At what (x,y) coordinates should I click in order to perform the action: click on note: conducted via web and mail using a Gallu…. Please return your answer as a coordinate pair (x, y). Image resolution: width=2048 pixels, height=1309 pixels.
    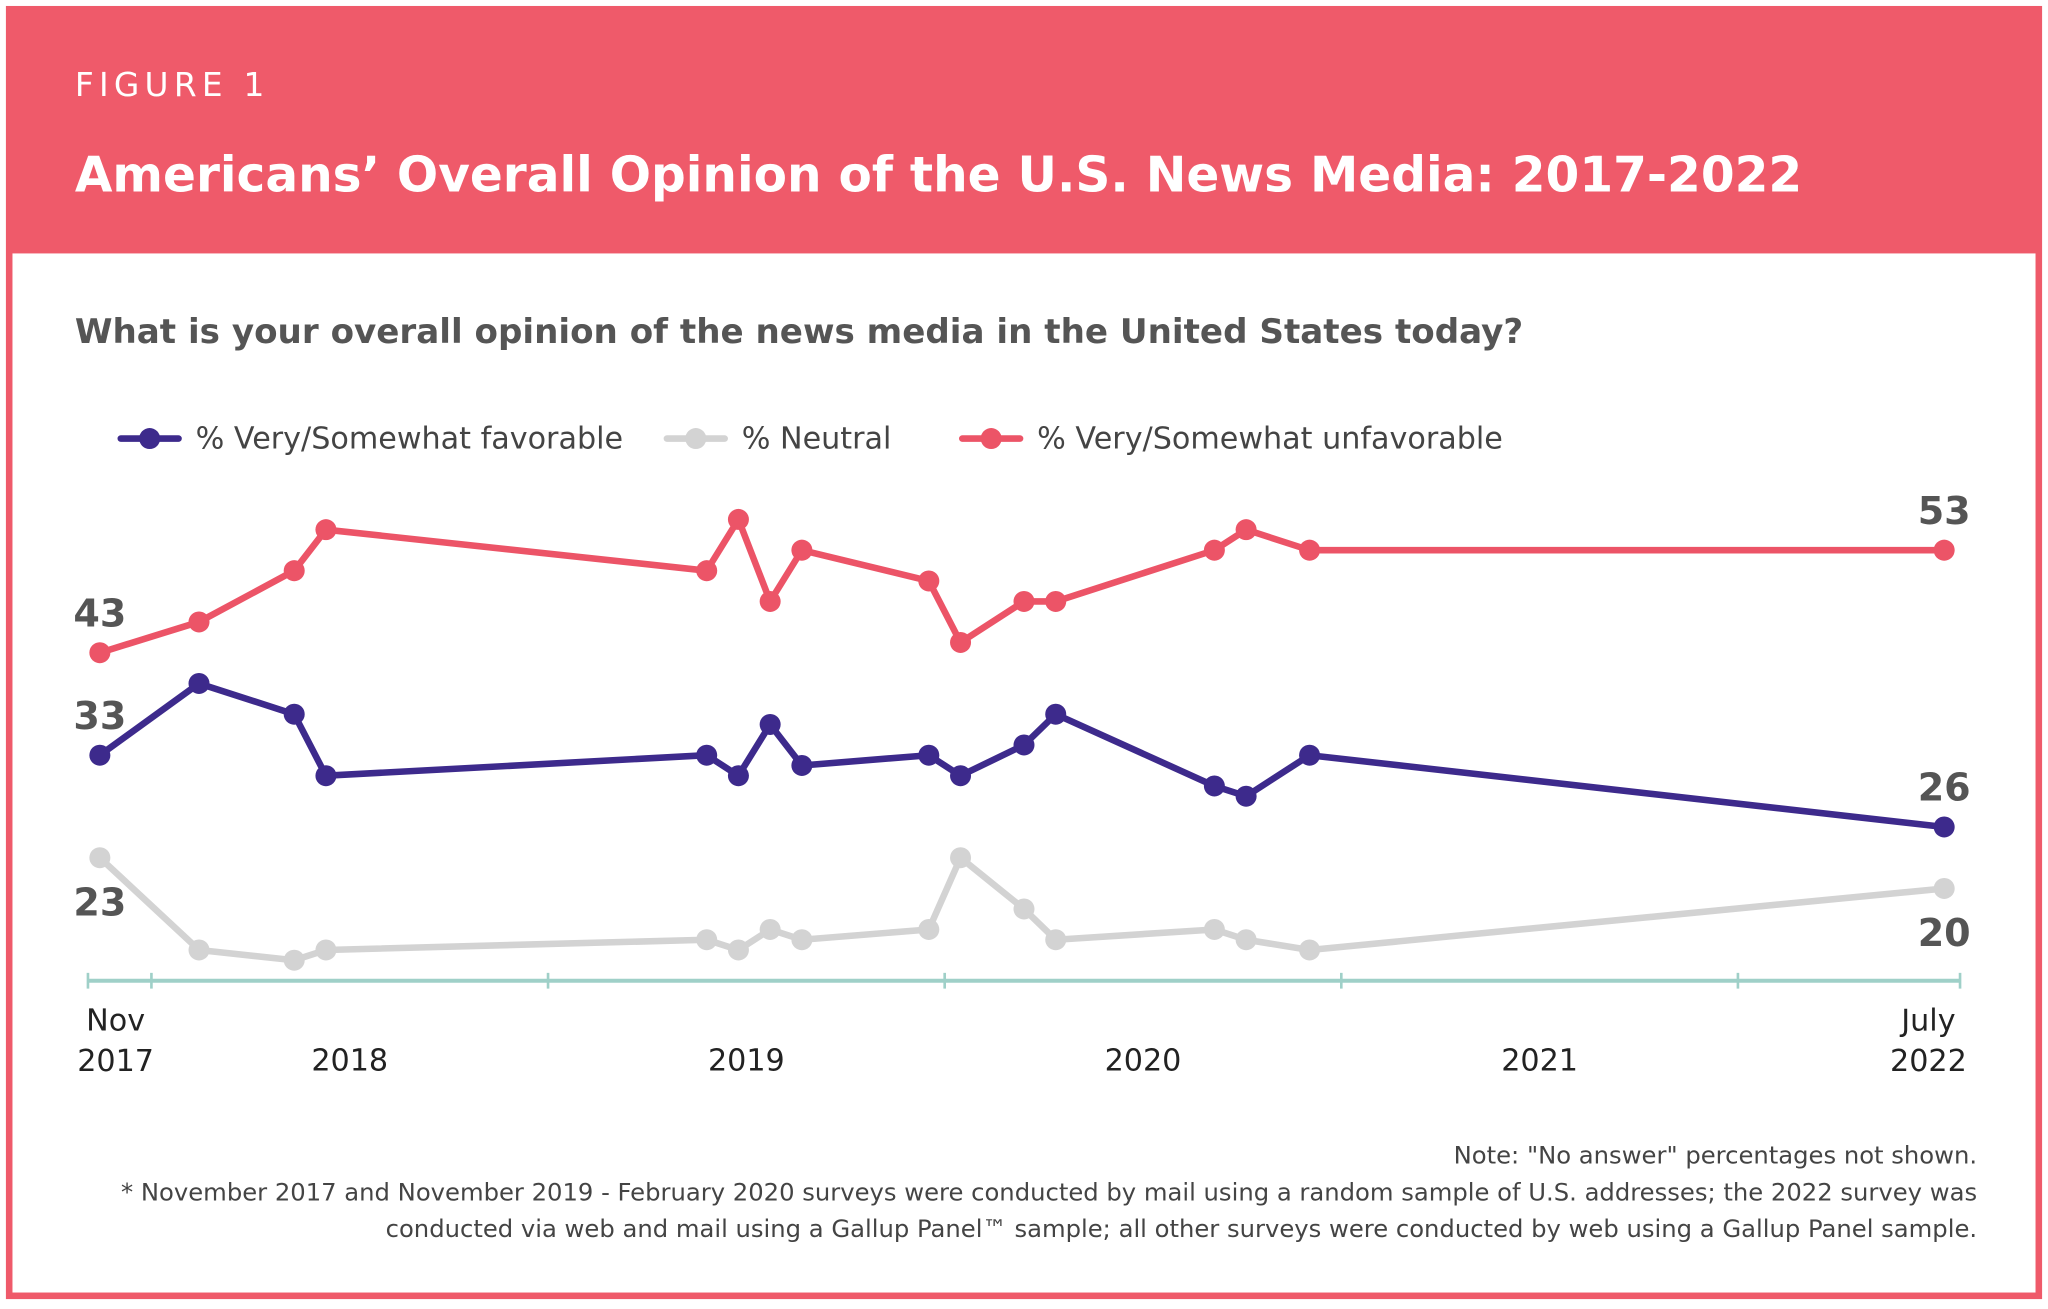
    Looking at the image, I should click on (1181, 1228).